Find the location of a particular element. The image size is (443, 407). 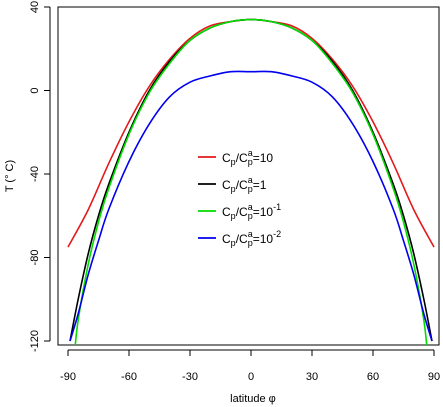

x-tick-label: -60 is located at coordinates (129, 377).